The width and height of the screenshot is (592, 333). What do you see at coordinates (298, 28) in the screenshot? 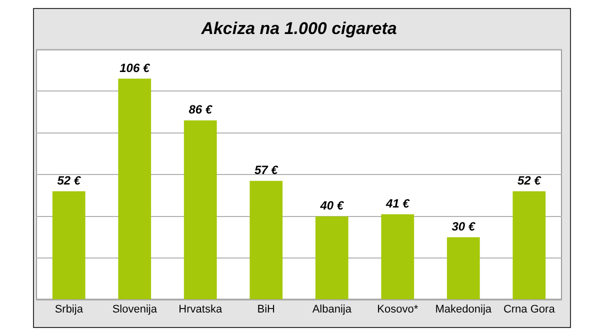
I see `chart-title: Akciza na 1.000 cigareta` at bounding box center [298, 28].